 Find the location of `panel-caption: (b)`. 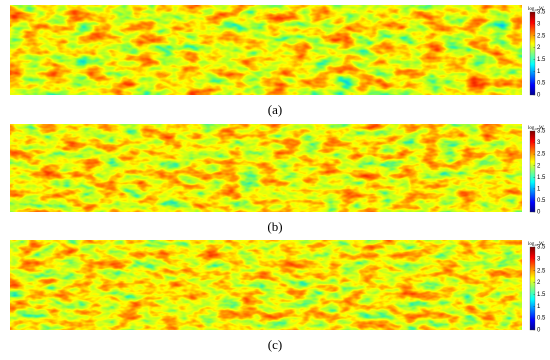

panel-caption: (b) is located at coordinates (274, 226).